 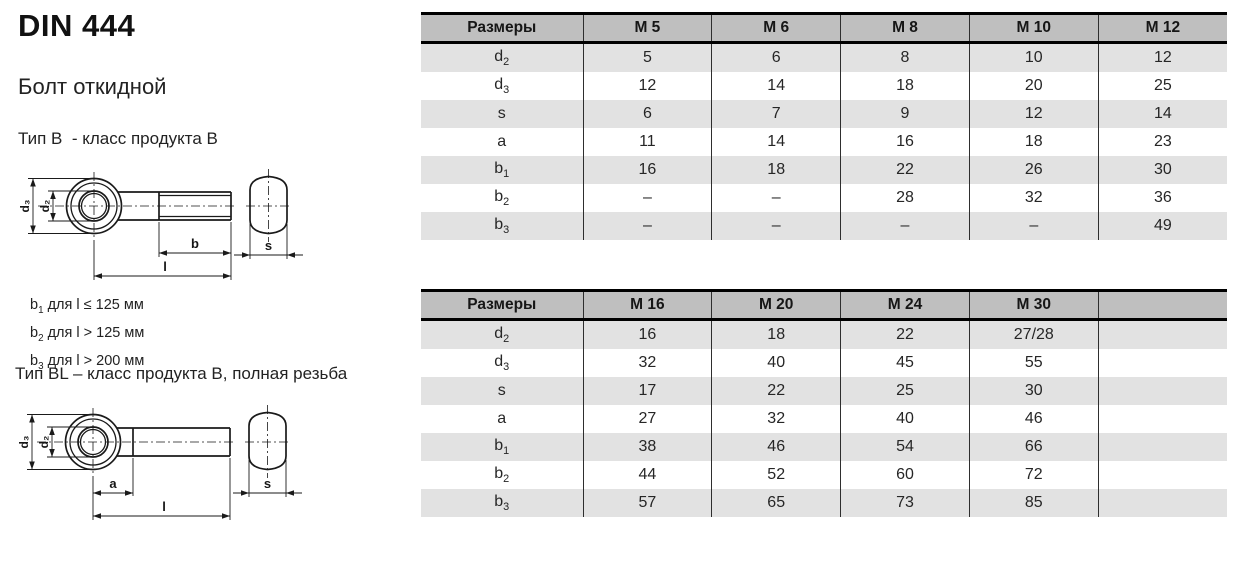 What do you see at coordinates (647, 28) in the screenshot?
I see `col-header: M 5` at bounding box center [647, 28].